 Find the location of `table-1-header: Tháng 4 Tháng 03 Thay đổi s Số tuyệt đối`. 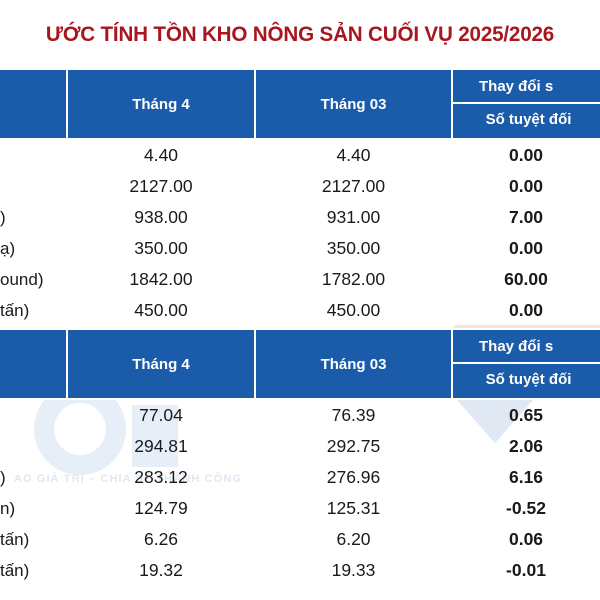

table-1-header: Tháng 4 Tháng 03 Thay đổi s Số tuyệt đối is located at coordinates (300, 104).